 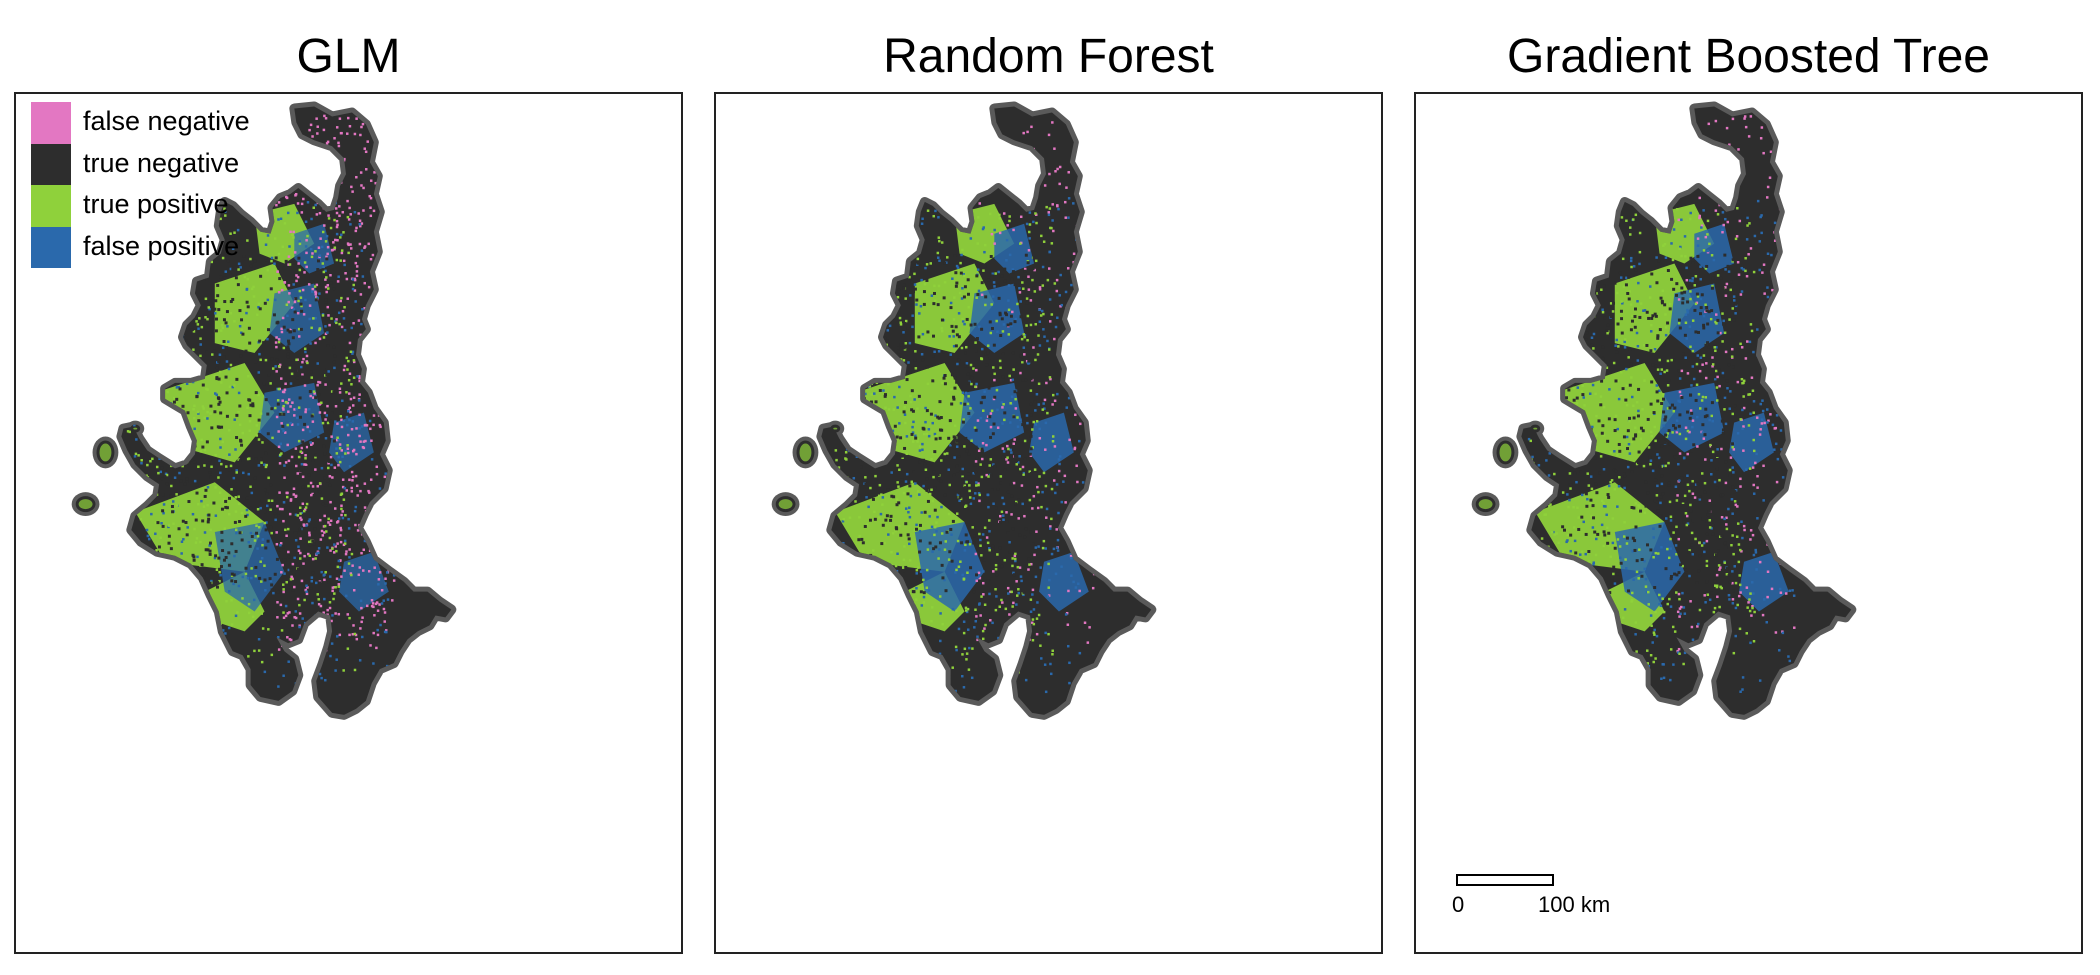 I want to click on panel-title-glm: GLM, so click(x=348, y=56).